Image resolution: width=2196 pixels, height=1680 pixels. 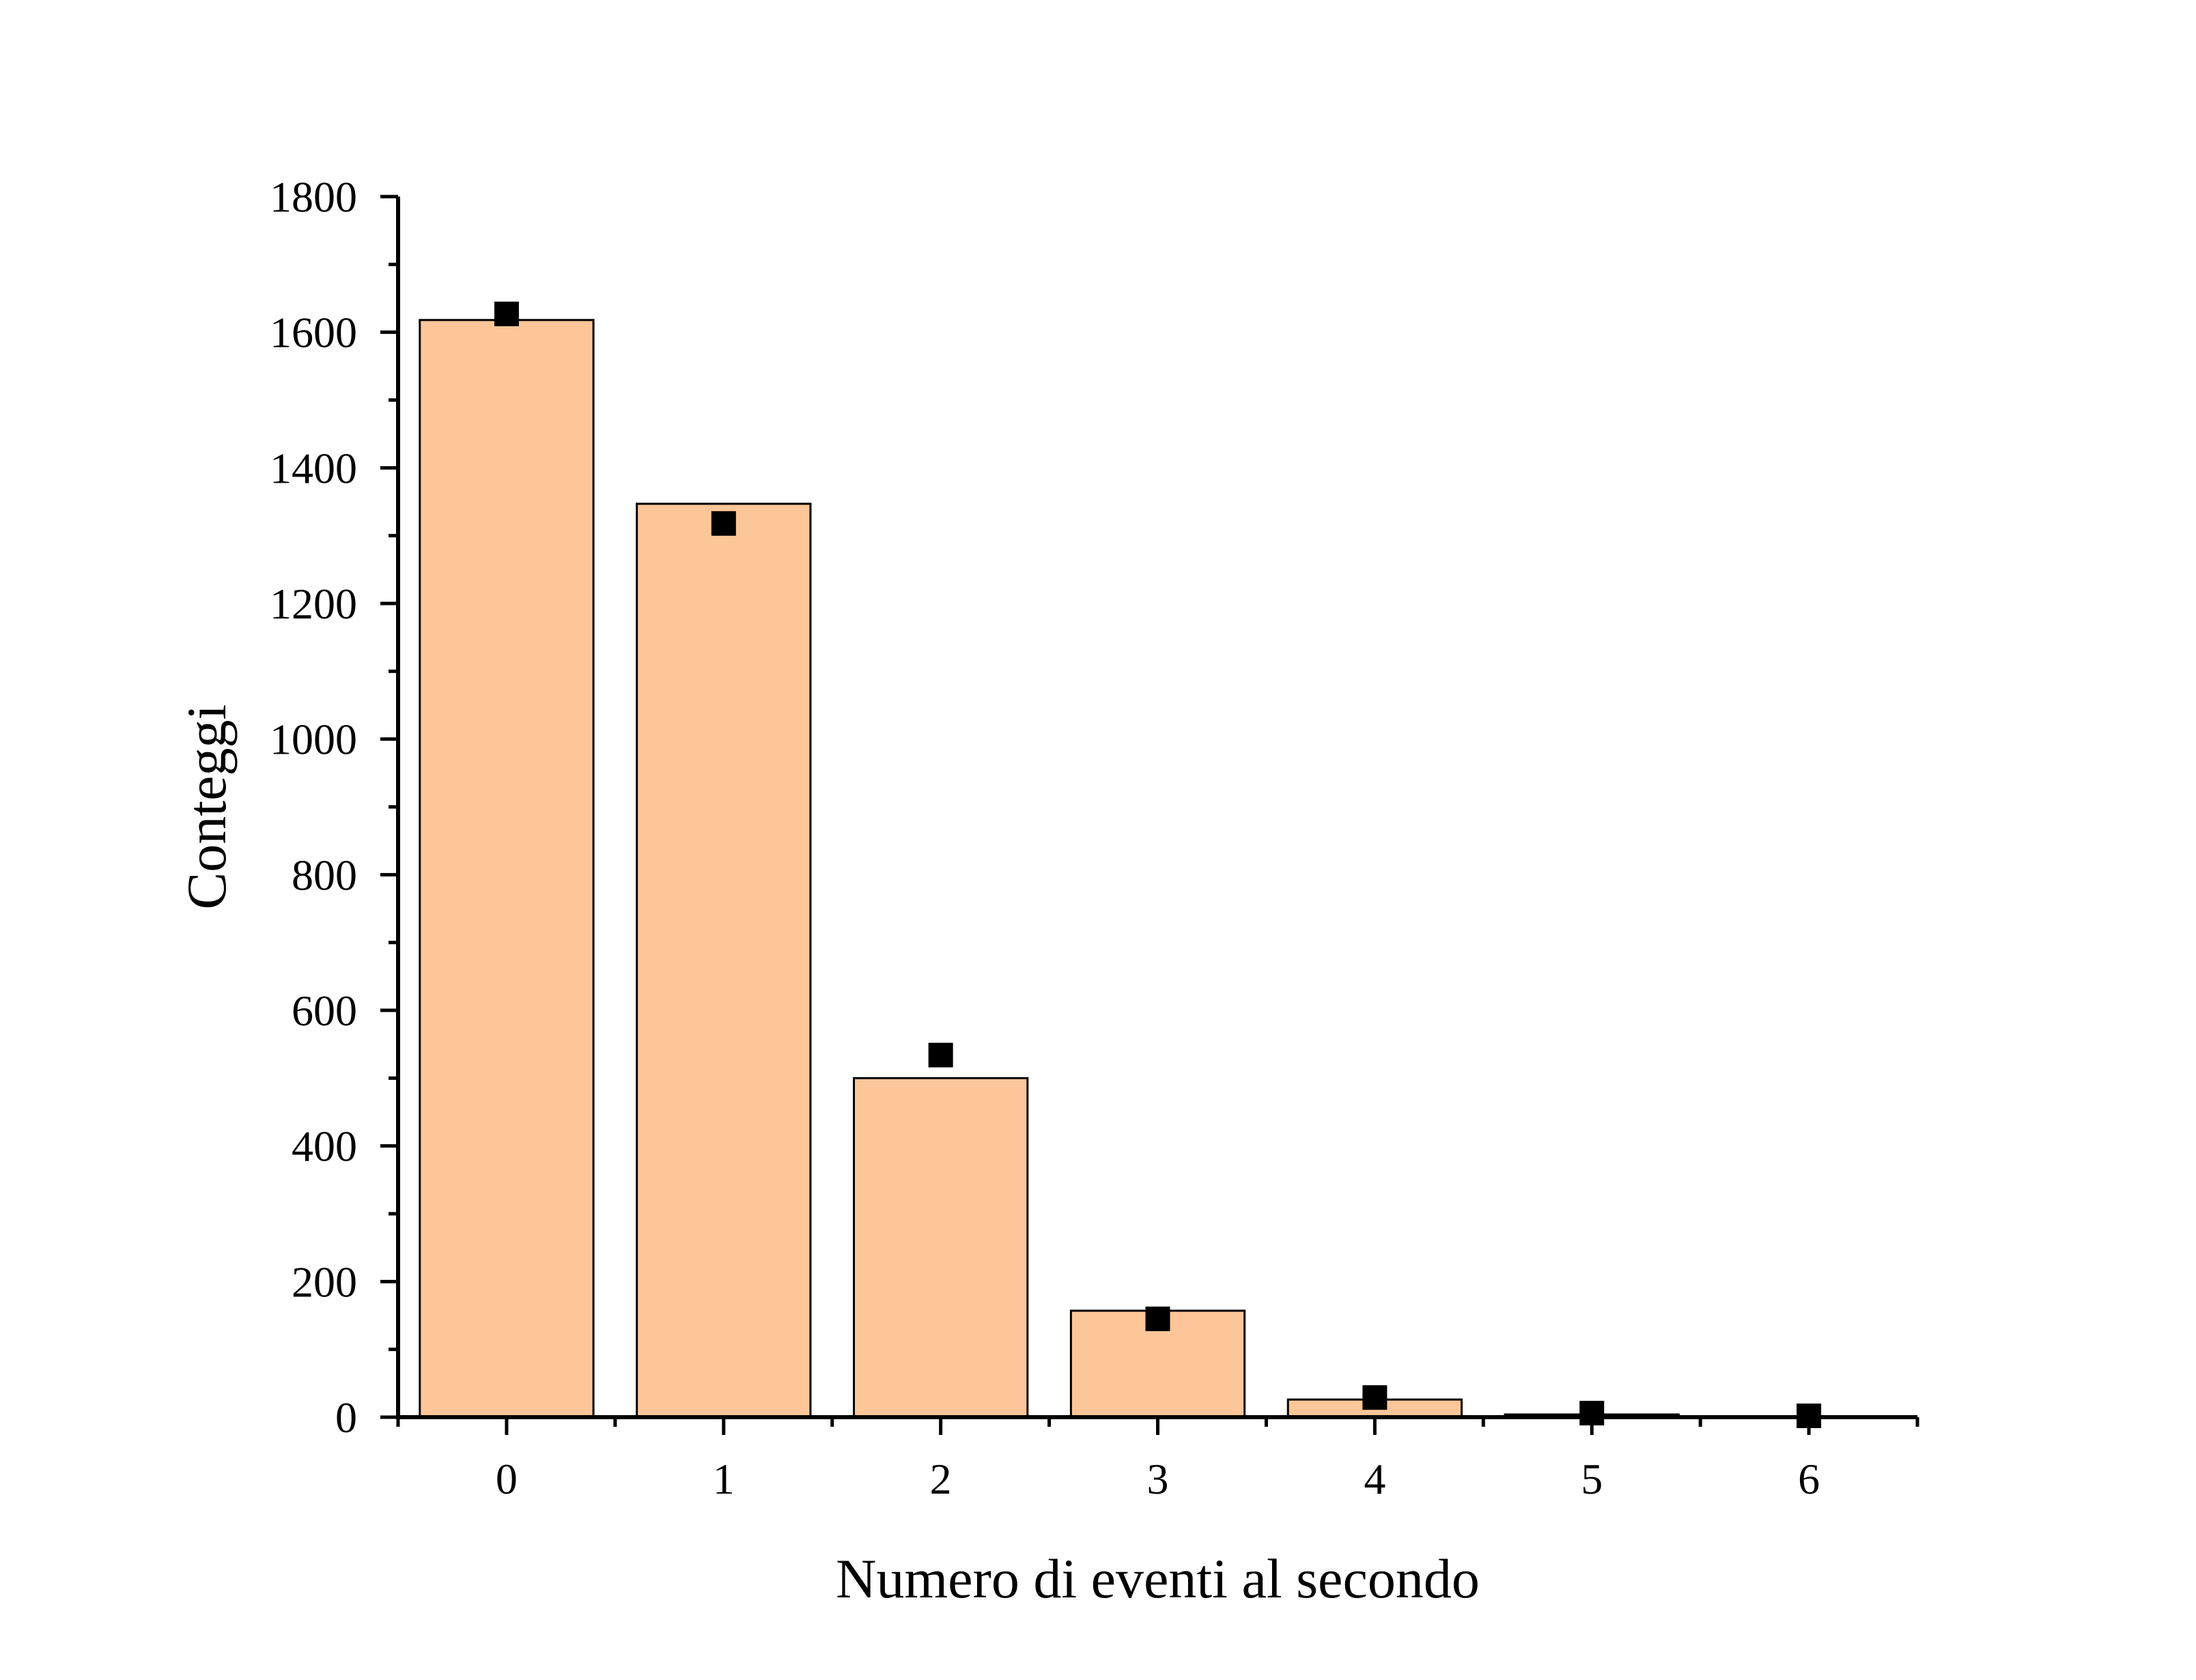 I want to click on x-tick-label: 1, so click(x=724, y=1479).